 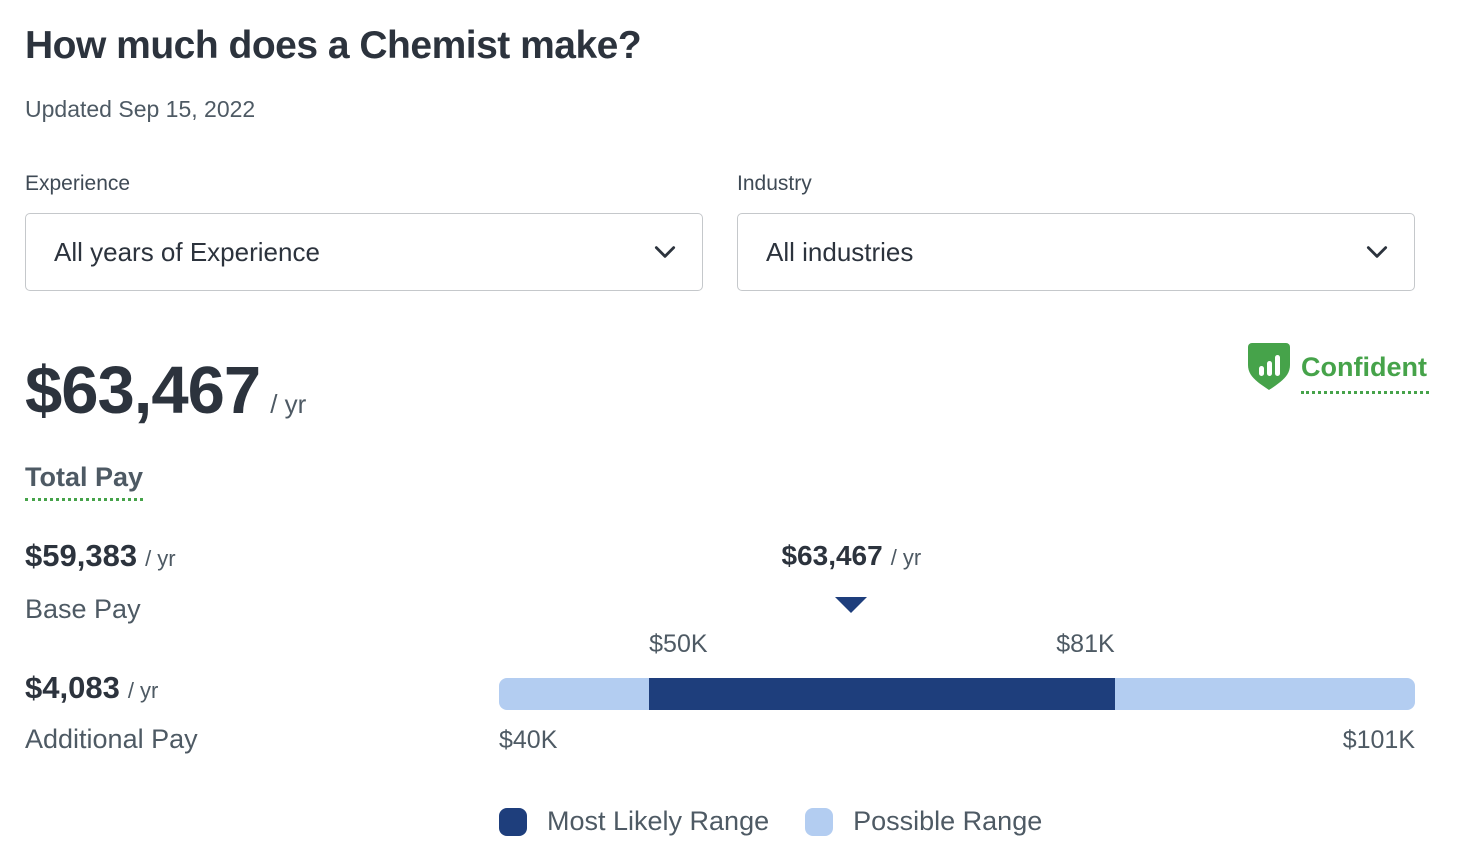 I want to click on salary-marker: $63,467 / yr, so click(x=851, y=556).